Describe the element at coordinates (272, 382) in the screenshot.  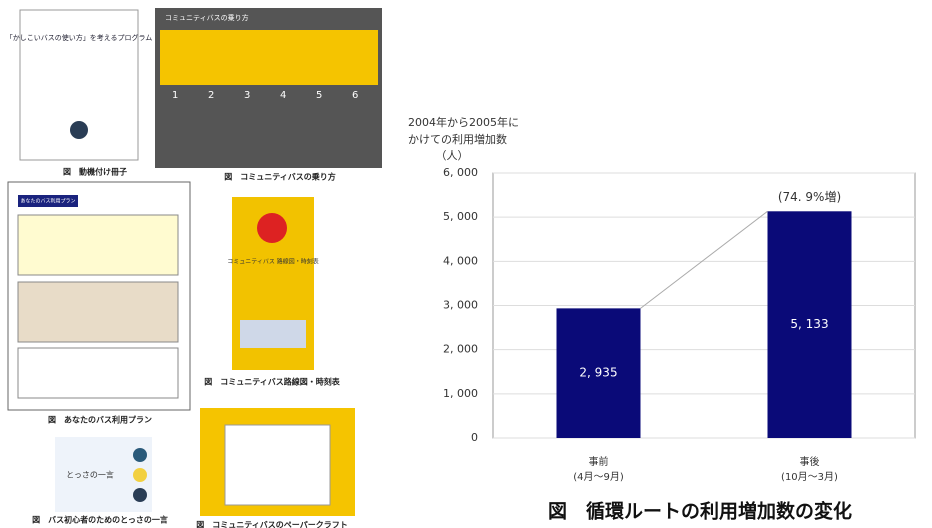
I see `caption: 図 コミュニティバス路線図・時刻表` at that location.